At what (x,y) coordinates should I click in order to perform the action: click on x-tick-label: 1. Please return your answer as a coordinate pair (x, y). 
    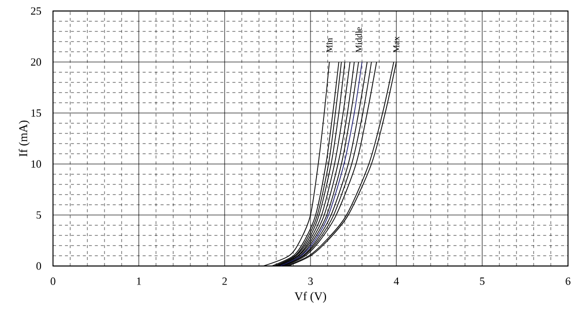
    Looking at the image, I should click on (139, 281).